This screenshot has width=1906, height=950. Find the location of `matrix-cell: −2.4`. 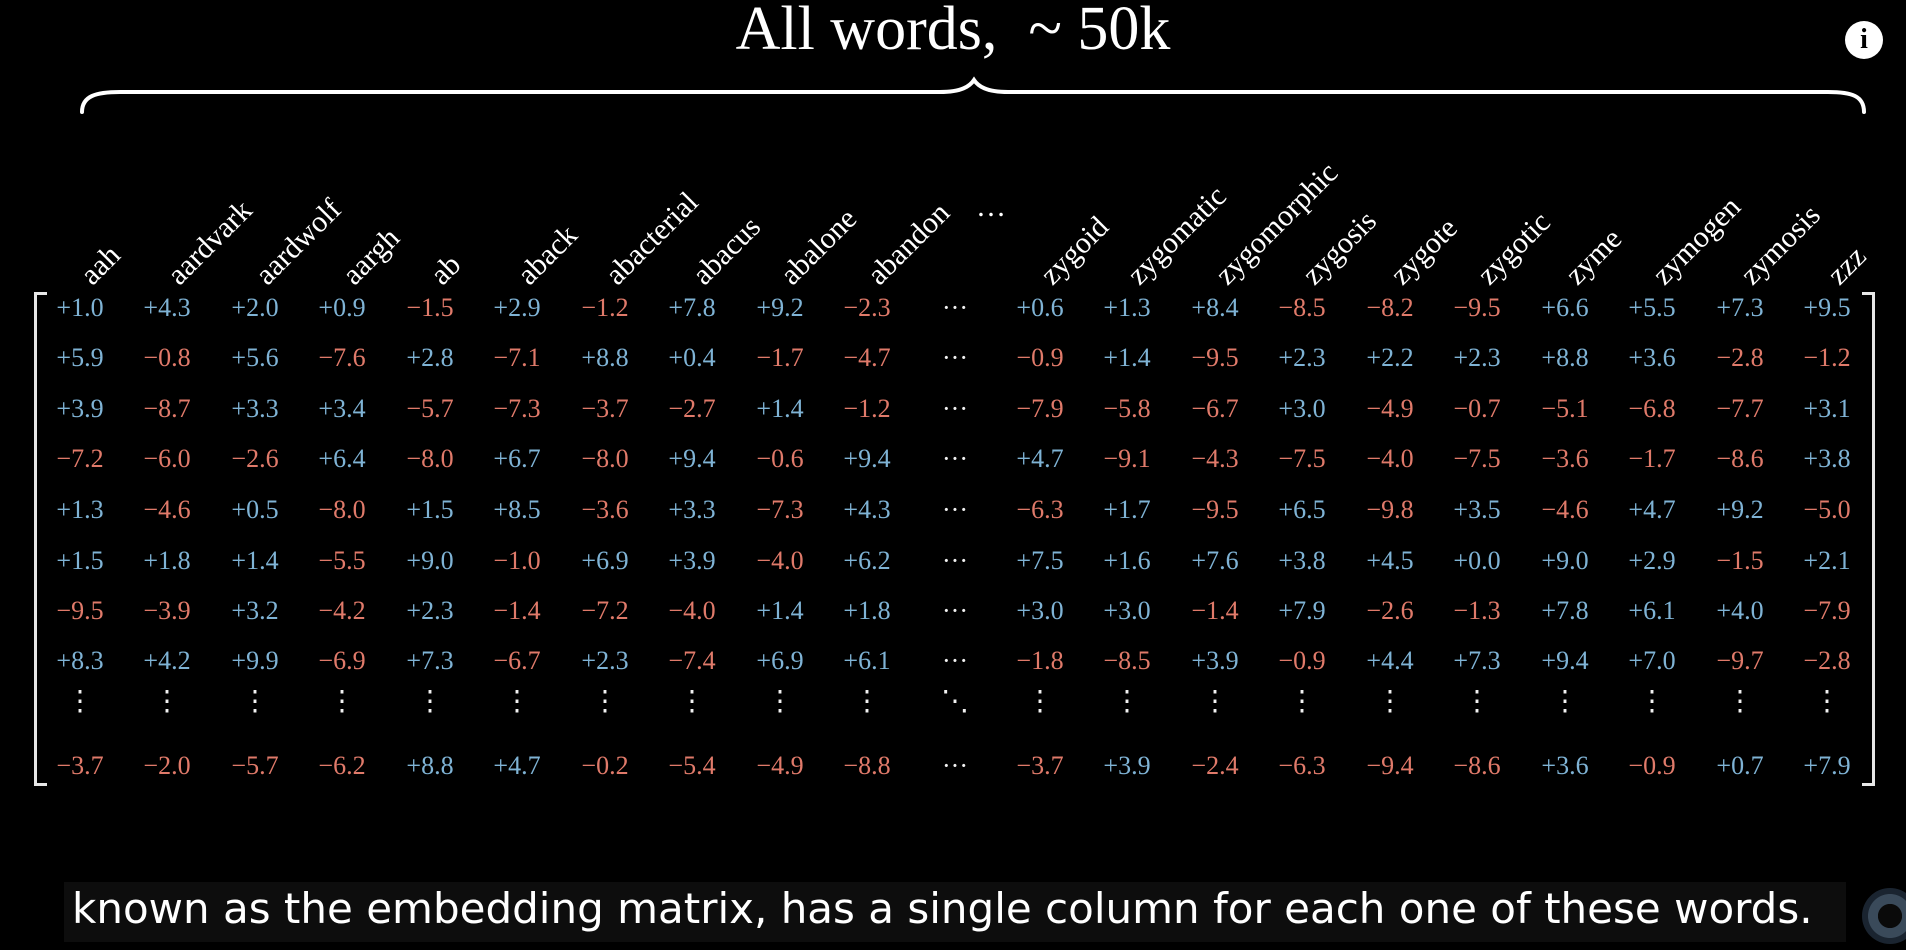

matrix-cell: −2.4 is located at coordinates (1215, 765).